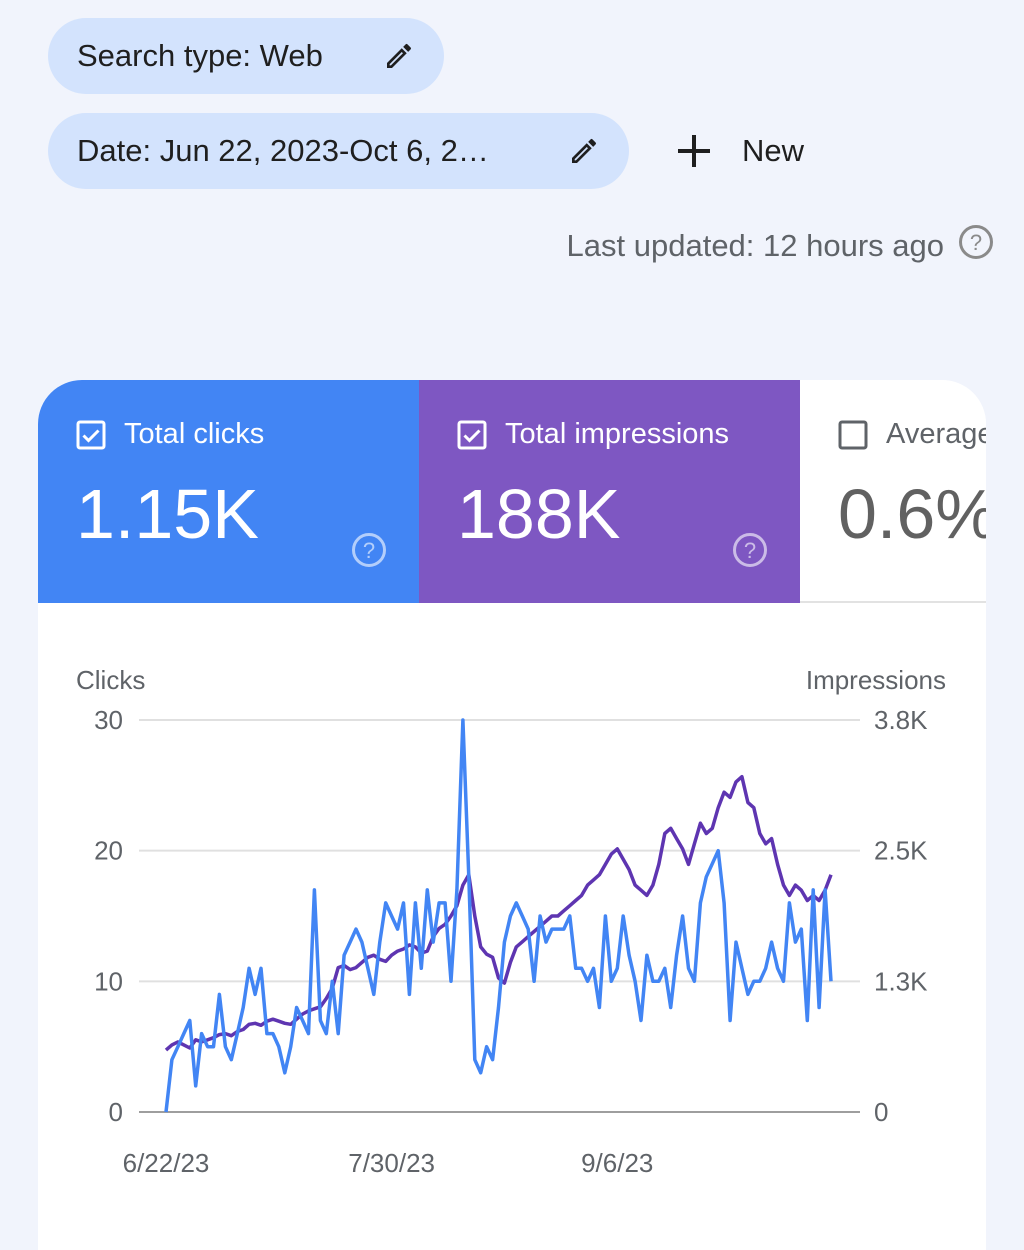 The height and width of the screenshot is (1250, 1024). What do you see at coordinates (498, 913) in the screenshot?
I see `impressions-series-line` at bounding box center [498, 913].